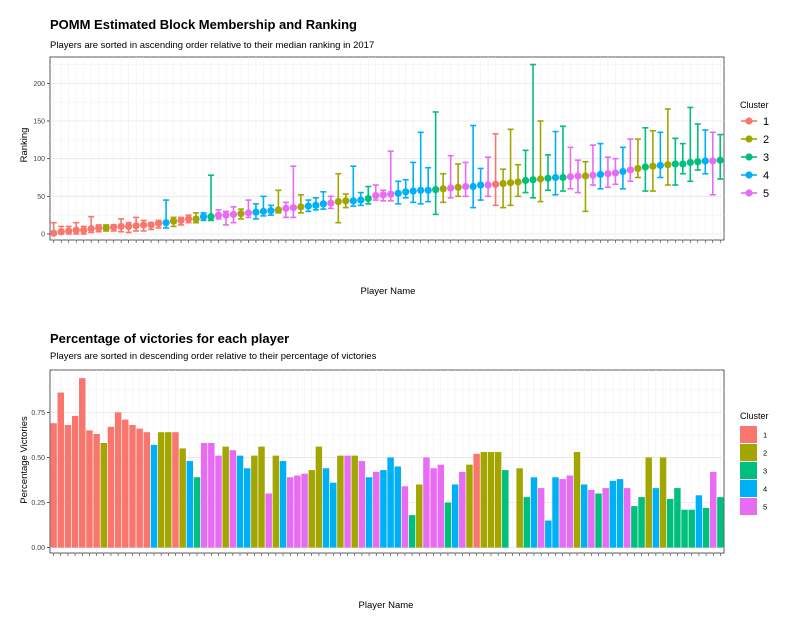 This screenshot has height=632, width=800. Describe the element at coordinates (755, 158) in the screenshot. I see `chart1-legend-item-3: 3` at that location.